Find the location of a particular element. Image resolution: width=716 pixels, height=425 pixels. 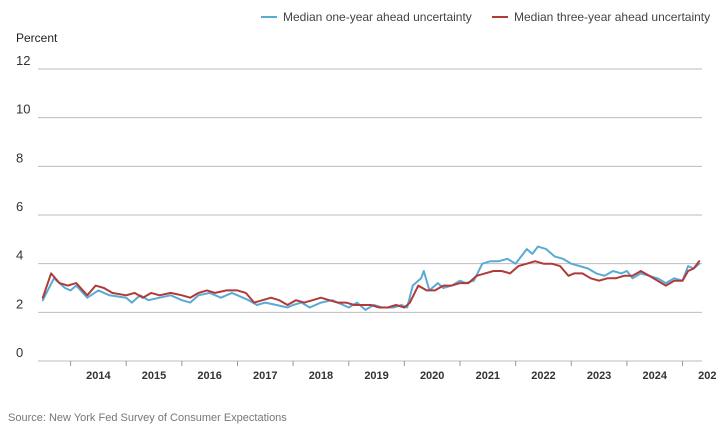

series-line-one-year is located at coordinates (371, 278).